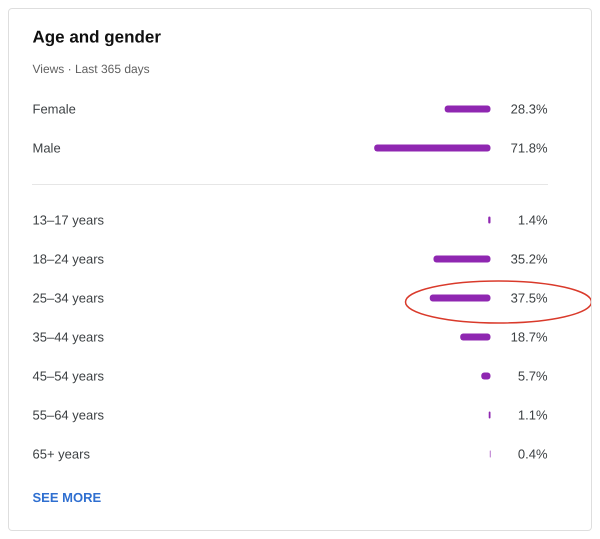 This screenshot has height=539, width=600. I want to click on data-label: 71.8%, so click(529, 148).